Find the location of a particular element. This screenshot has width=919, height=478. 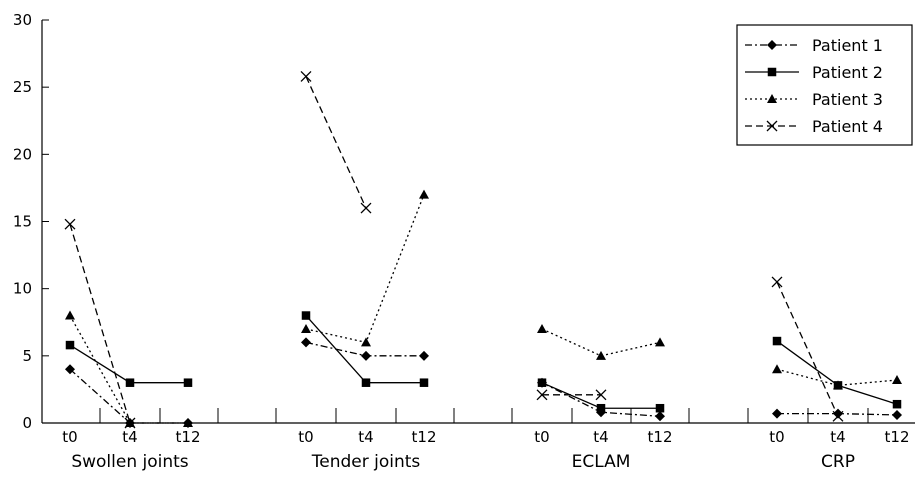

legend: Patient 1 Patient 2 Patient 3 Patient 4 is located at coordinates (824, 85).